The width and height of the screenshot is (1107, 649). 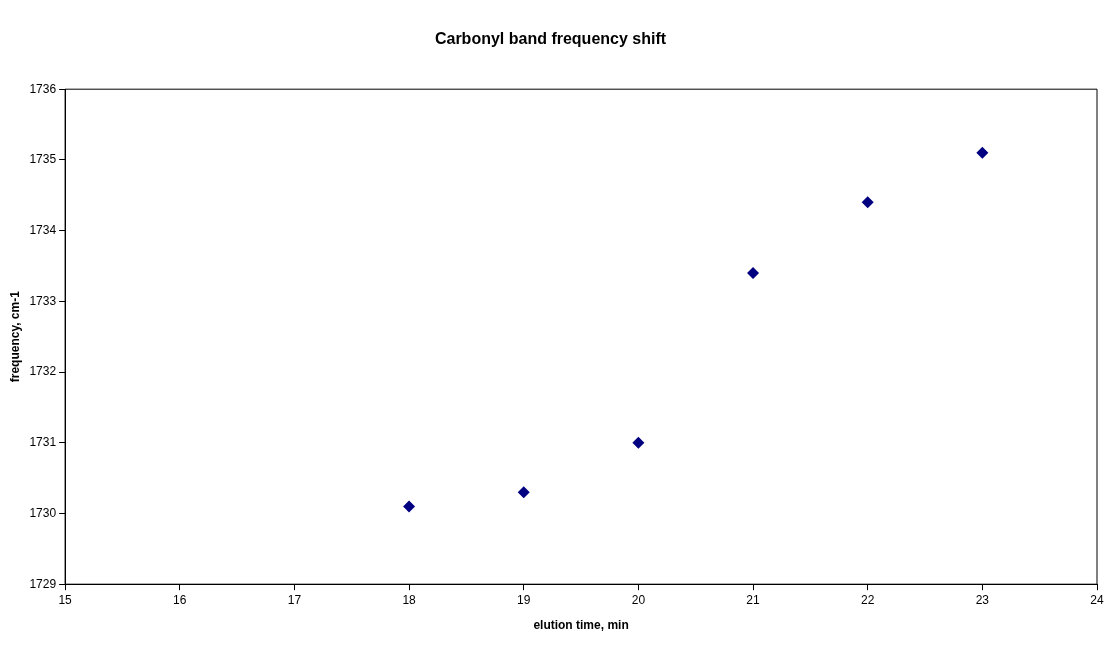 I want to click on x-tick-label: 19, so click(x=524, y=599).